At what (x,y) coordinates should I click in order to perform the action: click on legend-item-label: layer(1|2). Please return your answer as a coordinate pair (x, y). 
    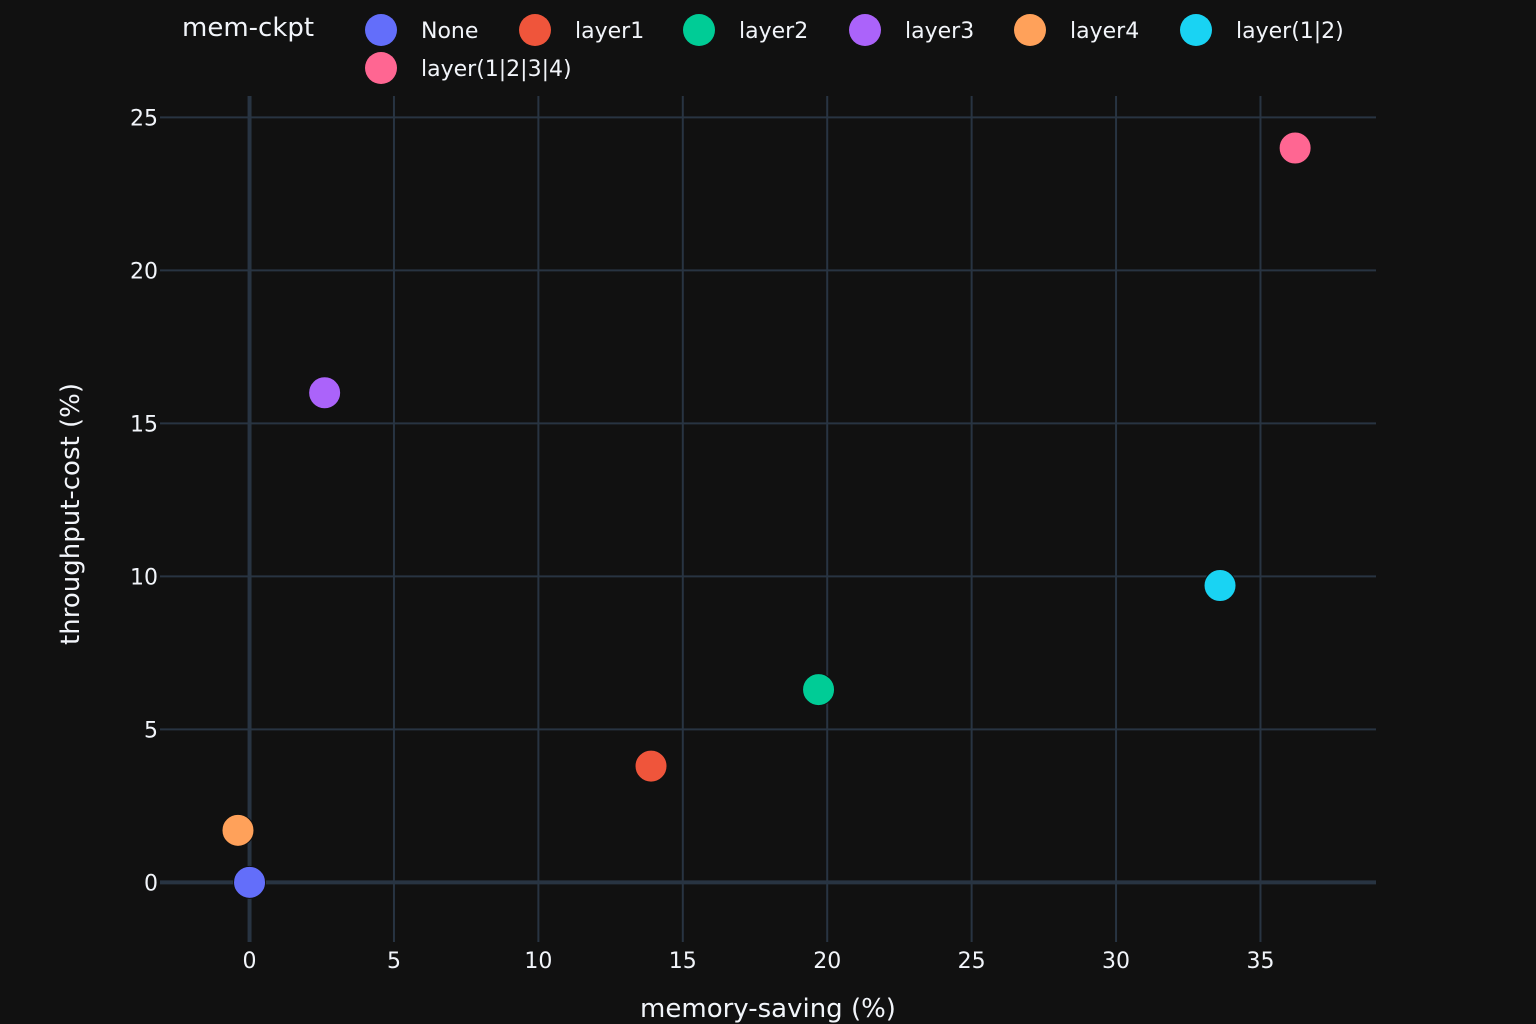
    Looking at the image, I should click on (1290, 31).